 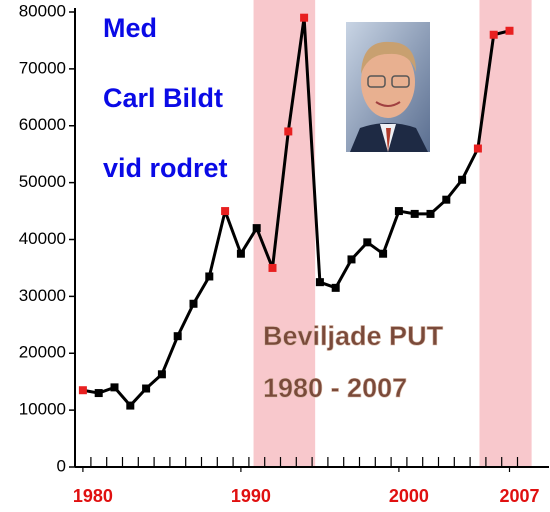 What do you see at coordinates (42, 124) in the screenshot?
I see `y-tick-label: 60000` at bounding box center [42, 124].